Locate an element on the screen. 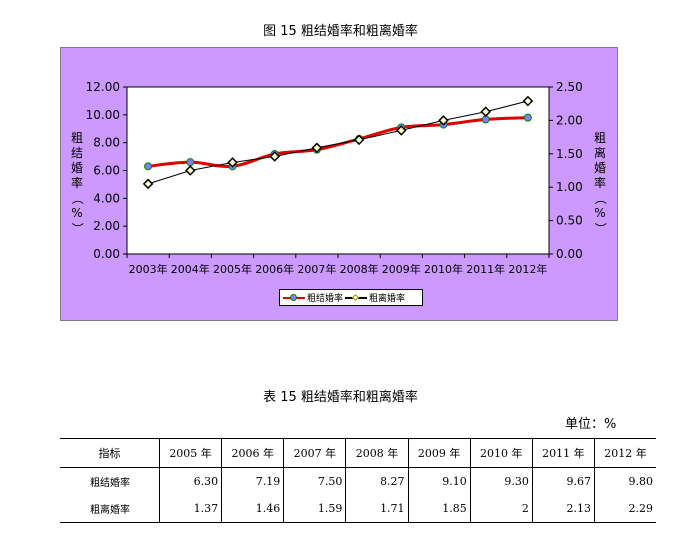  unit-label: 单位：% is located at coordinates (591, 424).